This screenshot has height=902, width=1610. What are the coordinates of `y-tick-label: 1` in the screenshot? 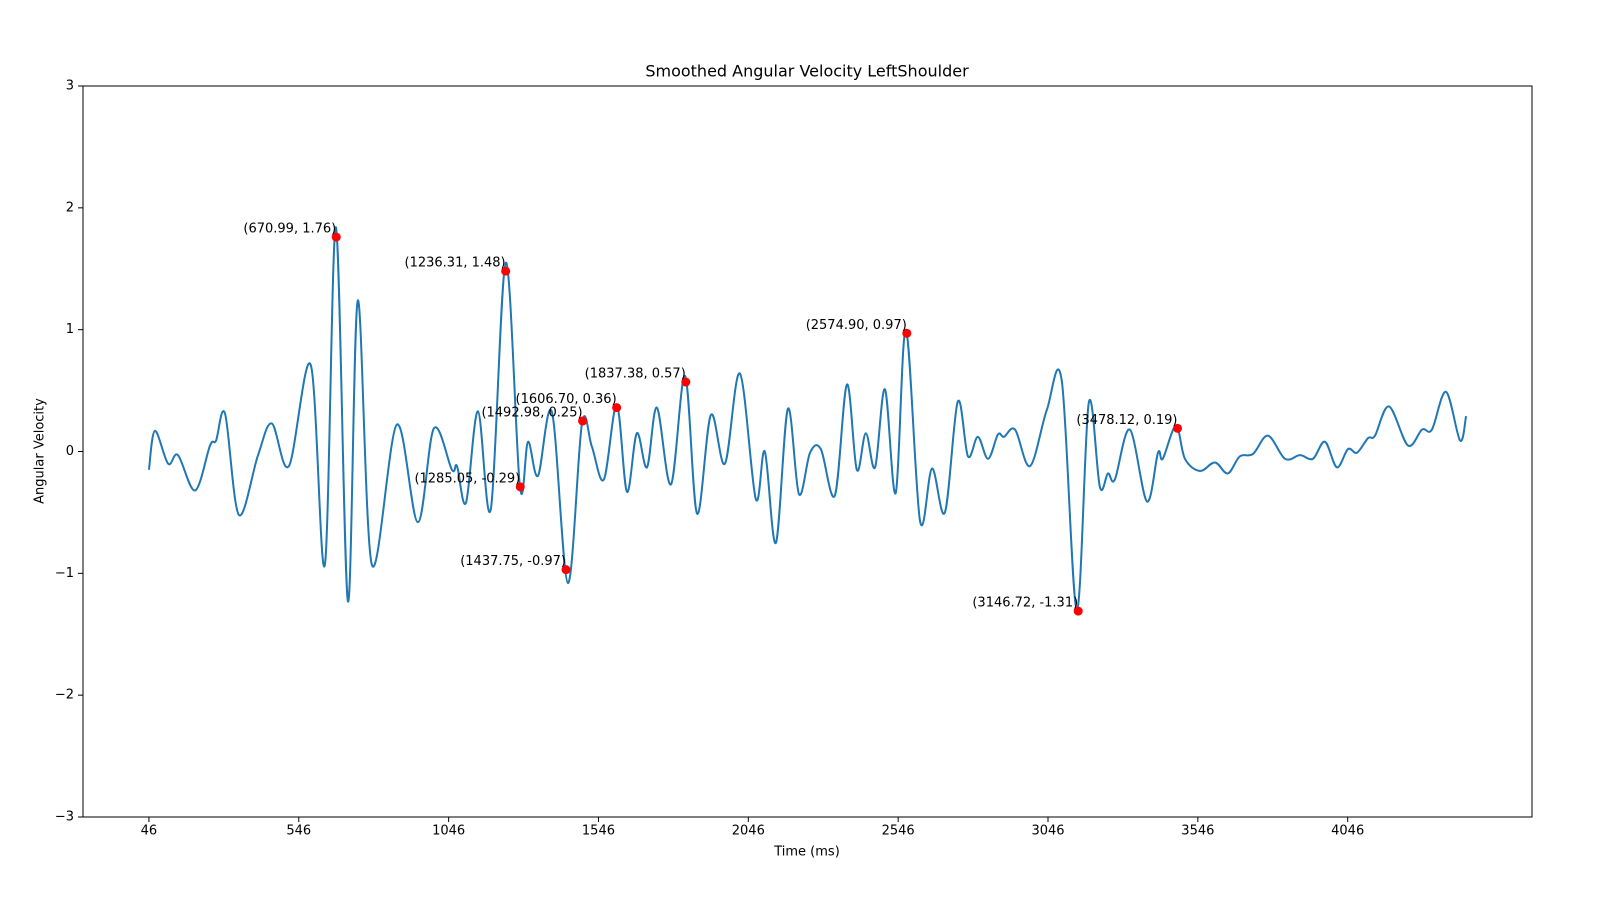 It's located at (70, 329).